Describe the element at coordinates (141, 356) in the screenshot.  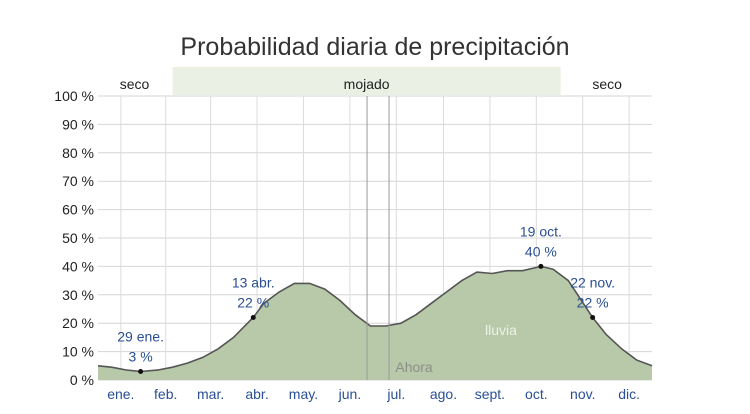
I see `annotation-value-0: 3 %` at that location.